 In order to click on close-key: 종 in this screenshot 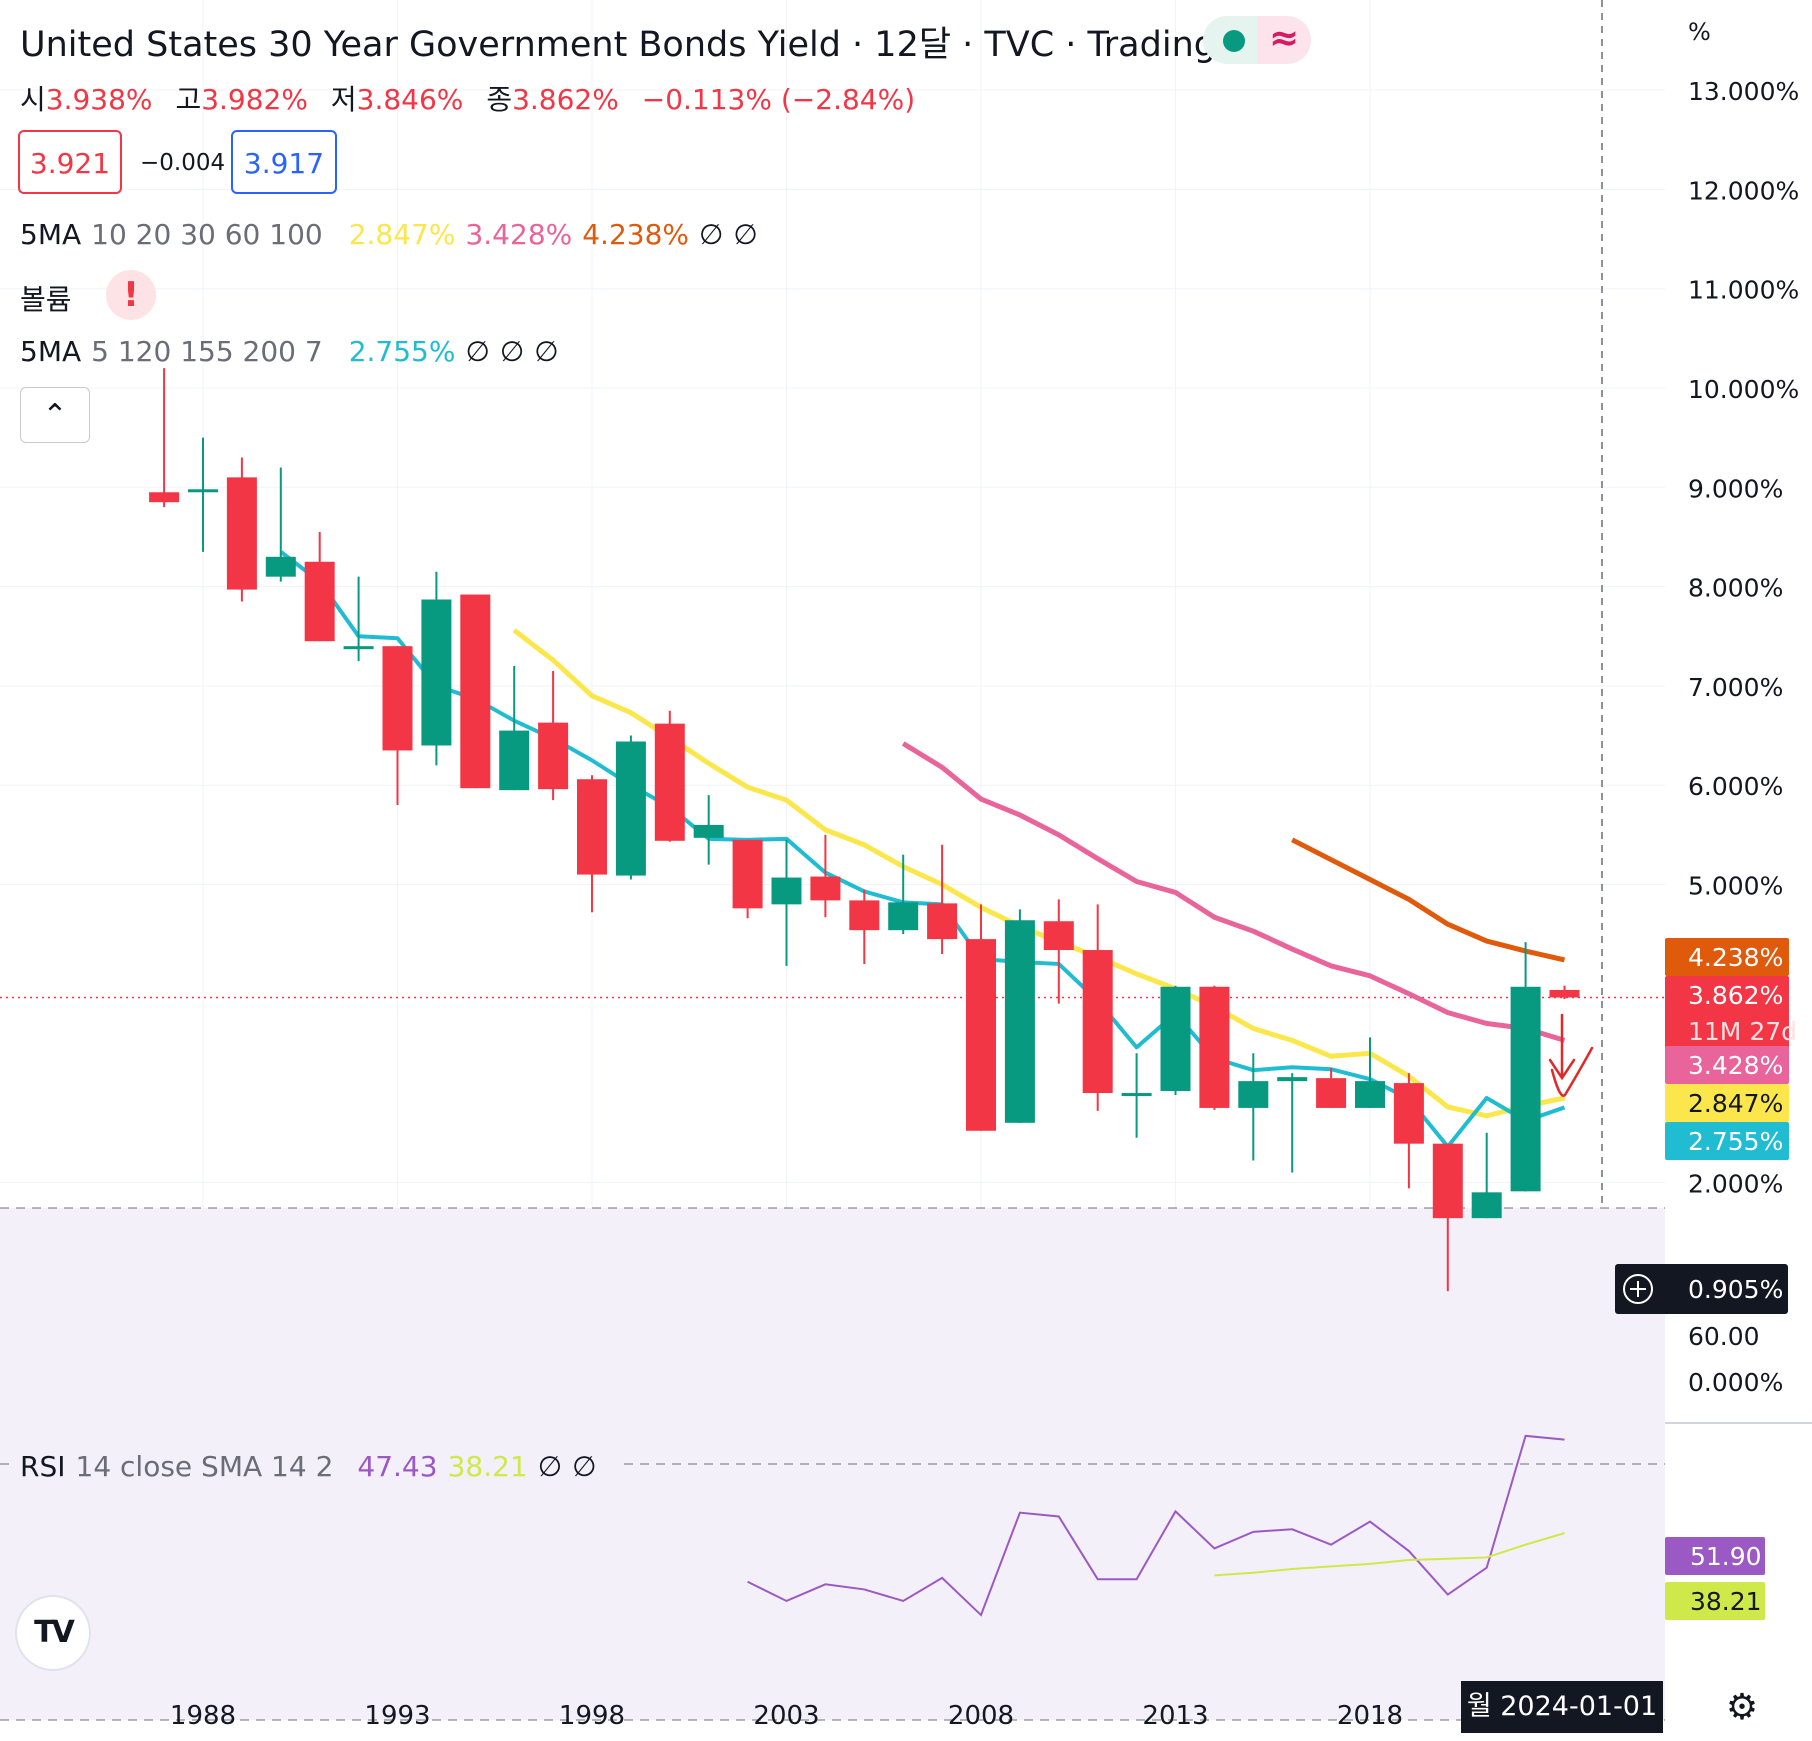, I will do `click(499, 99)`.